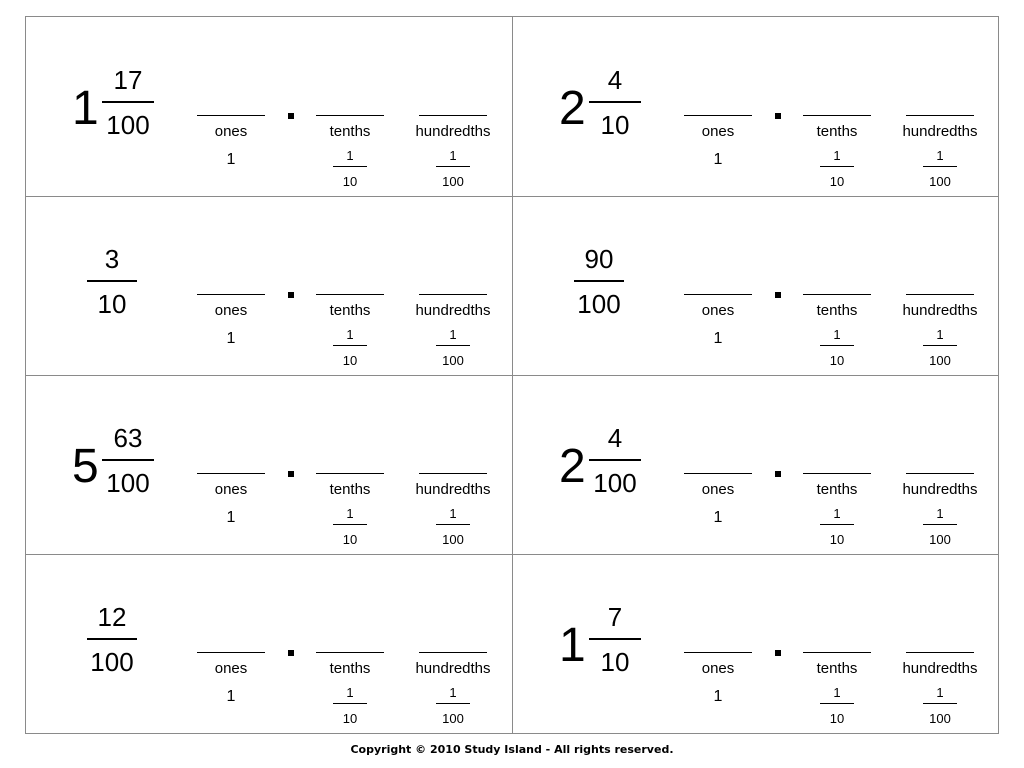 The image size is (1024, 768). What do you see at coordinates (599, 259) in the screenshot?
I see `fraction-numerator: 90` at bounding box center [599, 259].